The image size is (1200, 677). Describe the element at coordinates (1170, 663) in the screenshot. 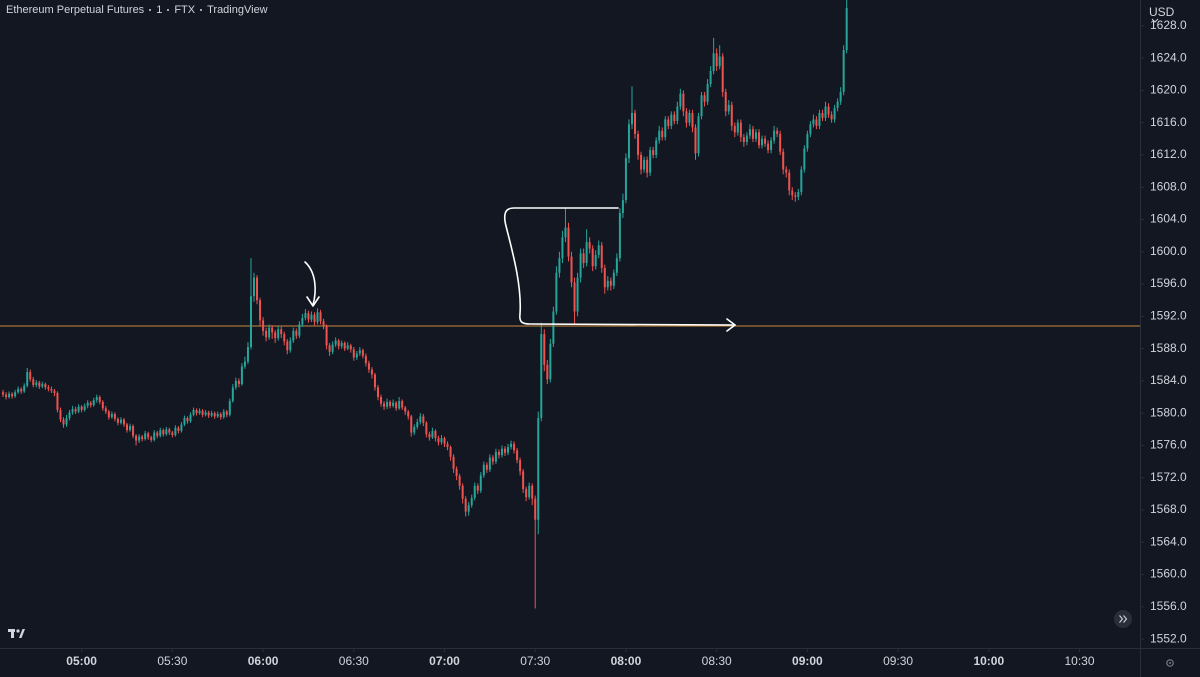

I see `settings-button` at that location.